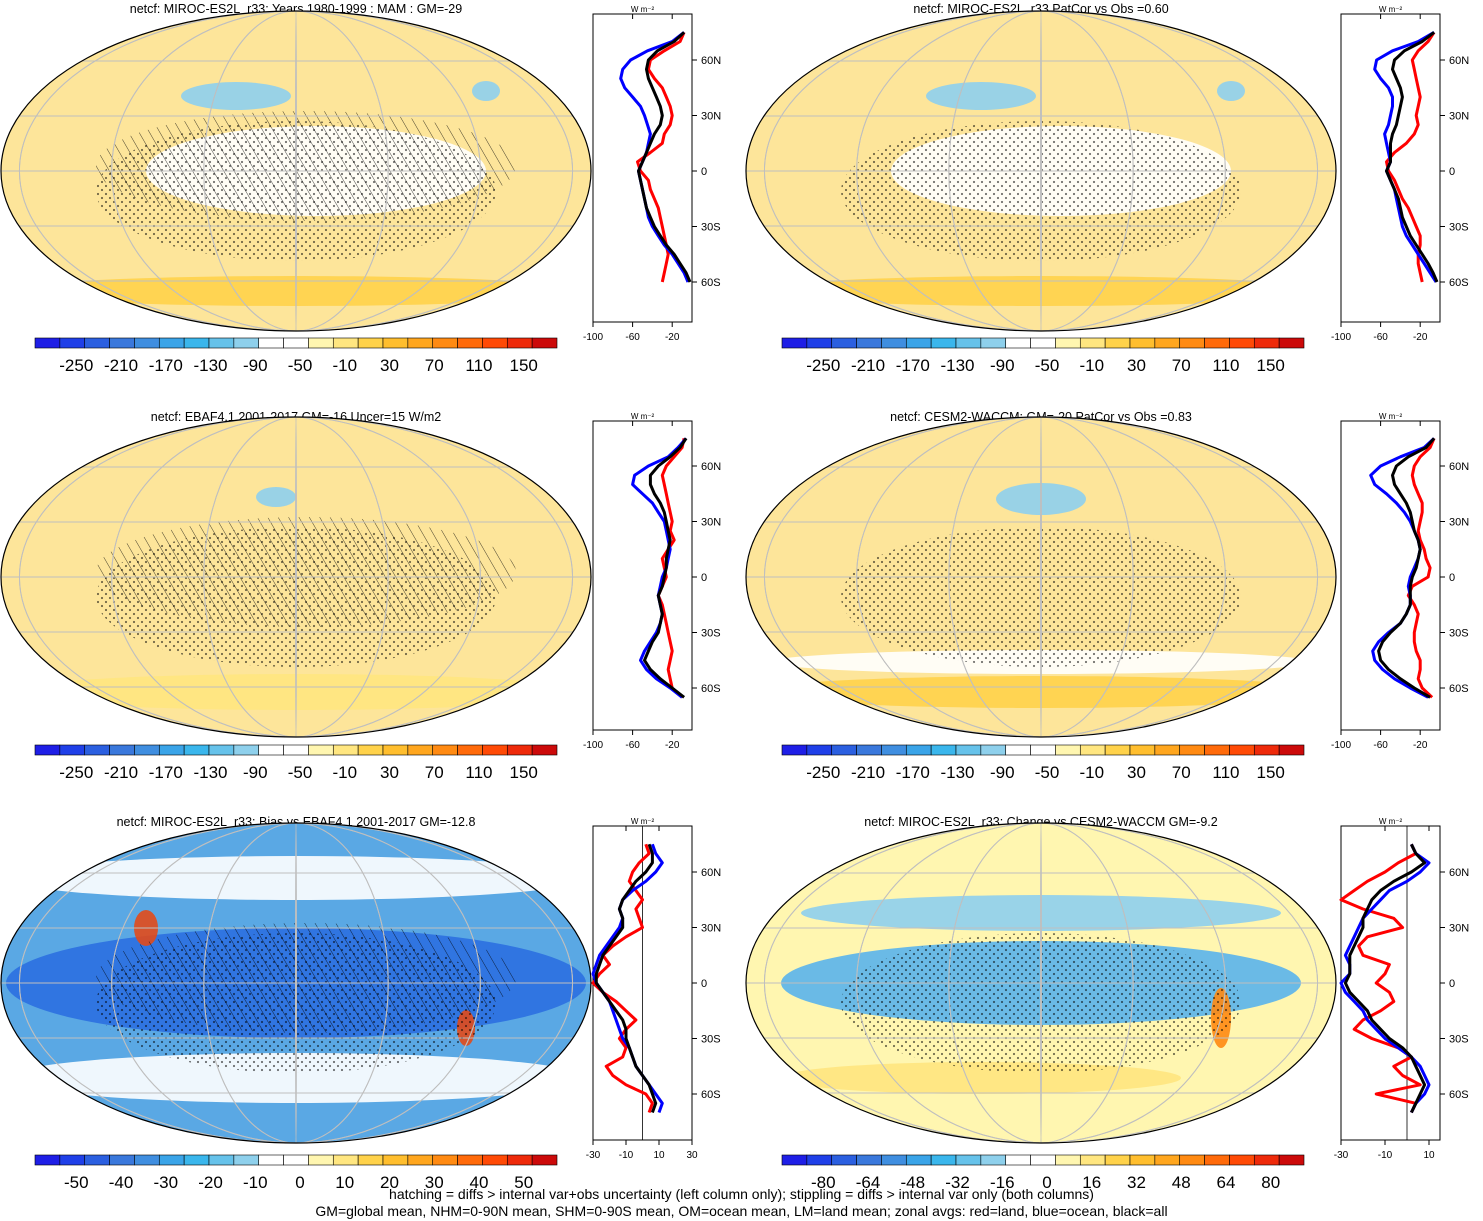 This screenshot has width=1483, height=1221. What do you see at coordinates (344, 1182) in the screenshot?
I see `colorbar-tick-label: 10` at bounding box center [344, 1182].